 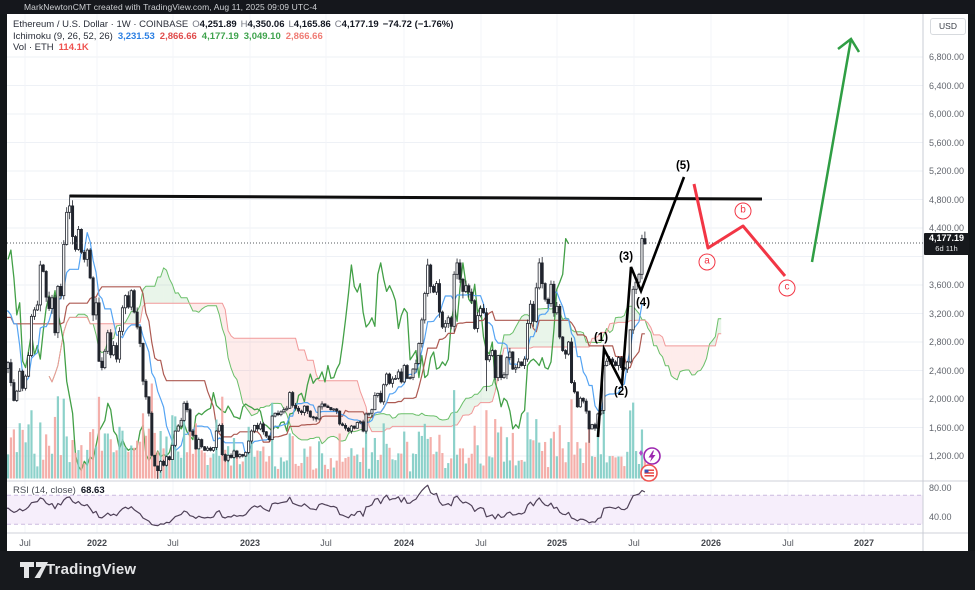 What do you see at coordinates (947, 313) in the screenshot?
I see `price-tick-label: 3,200.00` at bounding box center [947, 313].